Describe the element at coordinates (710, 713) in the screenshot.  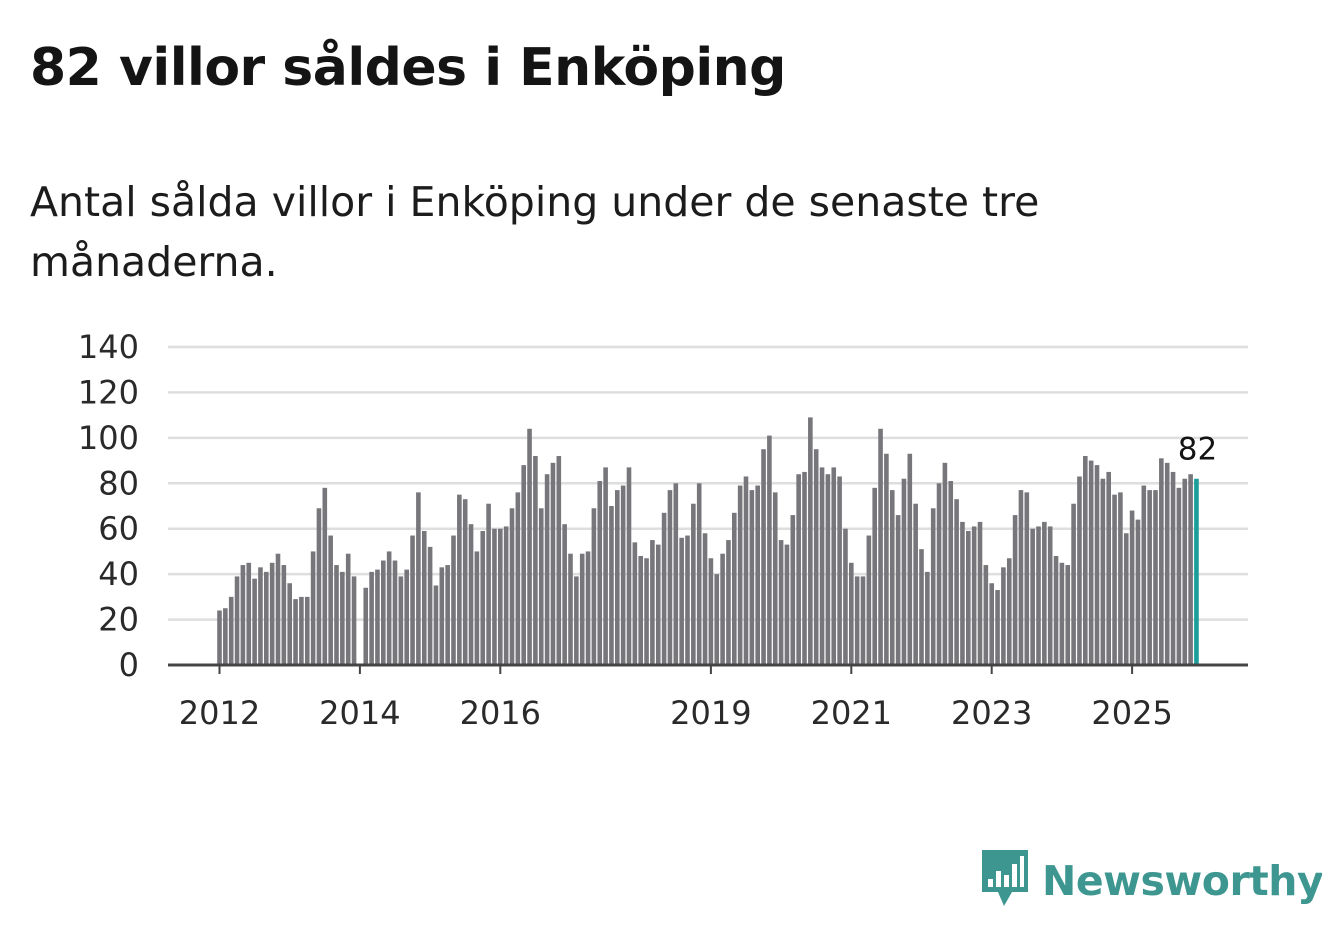
I see `x-tick-label: 2019` at that location.